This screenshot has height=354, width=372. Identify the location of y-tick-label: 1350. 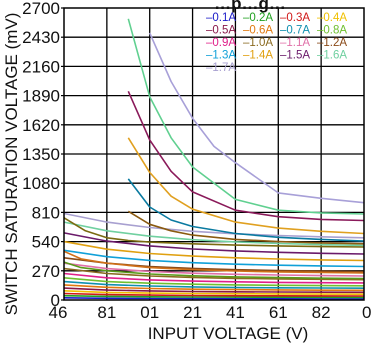
(41, 154).